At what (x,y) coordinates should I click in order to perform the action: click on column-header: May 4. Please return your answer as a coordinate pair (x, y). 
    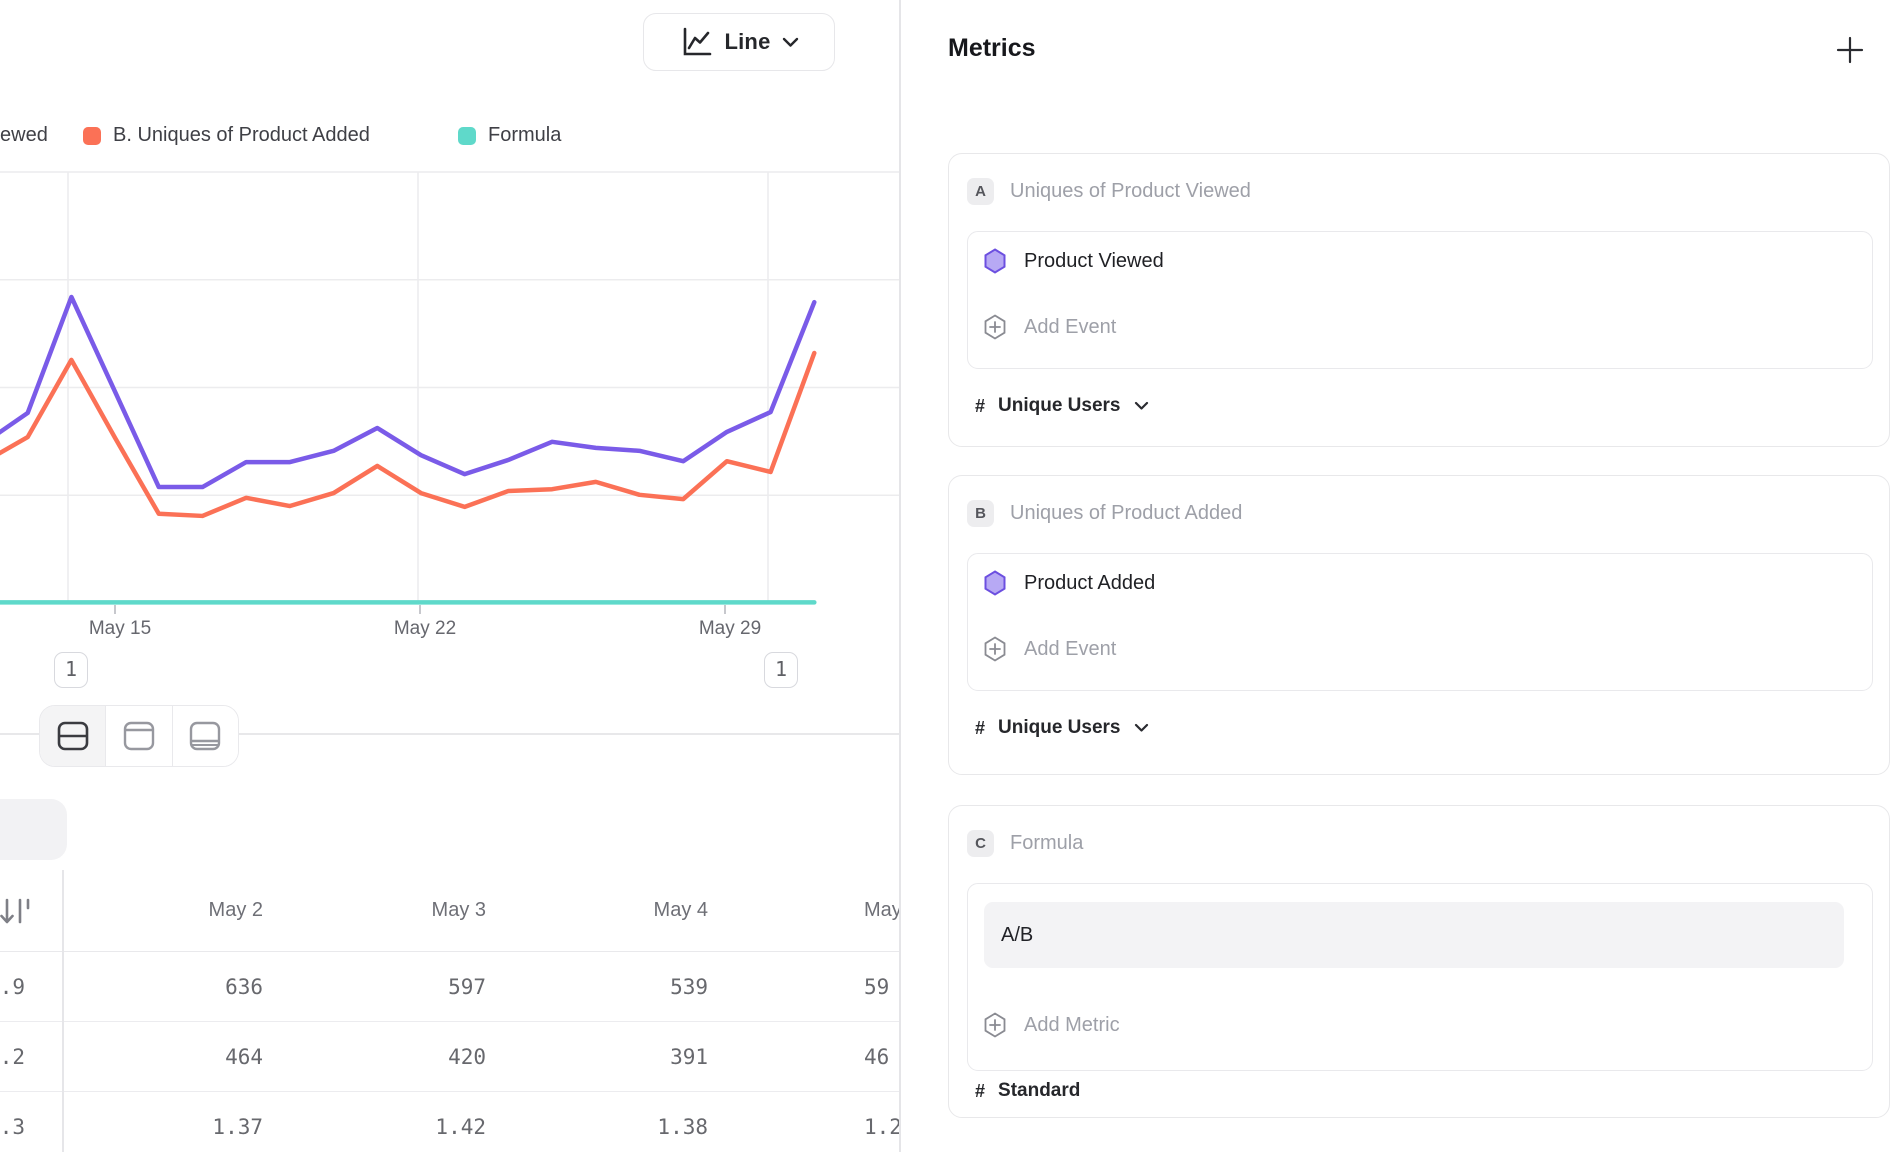
    Looking at the image, I should click on (680, 910).